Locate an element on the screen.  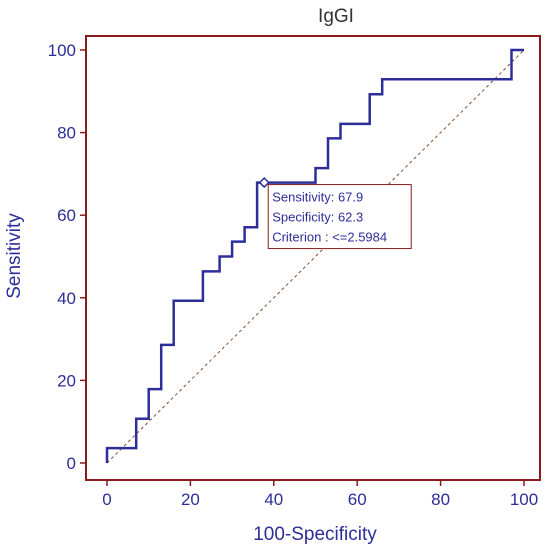
y-tick-label: 40 is located at coordinates (66, 298).